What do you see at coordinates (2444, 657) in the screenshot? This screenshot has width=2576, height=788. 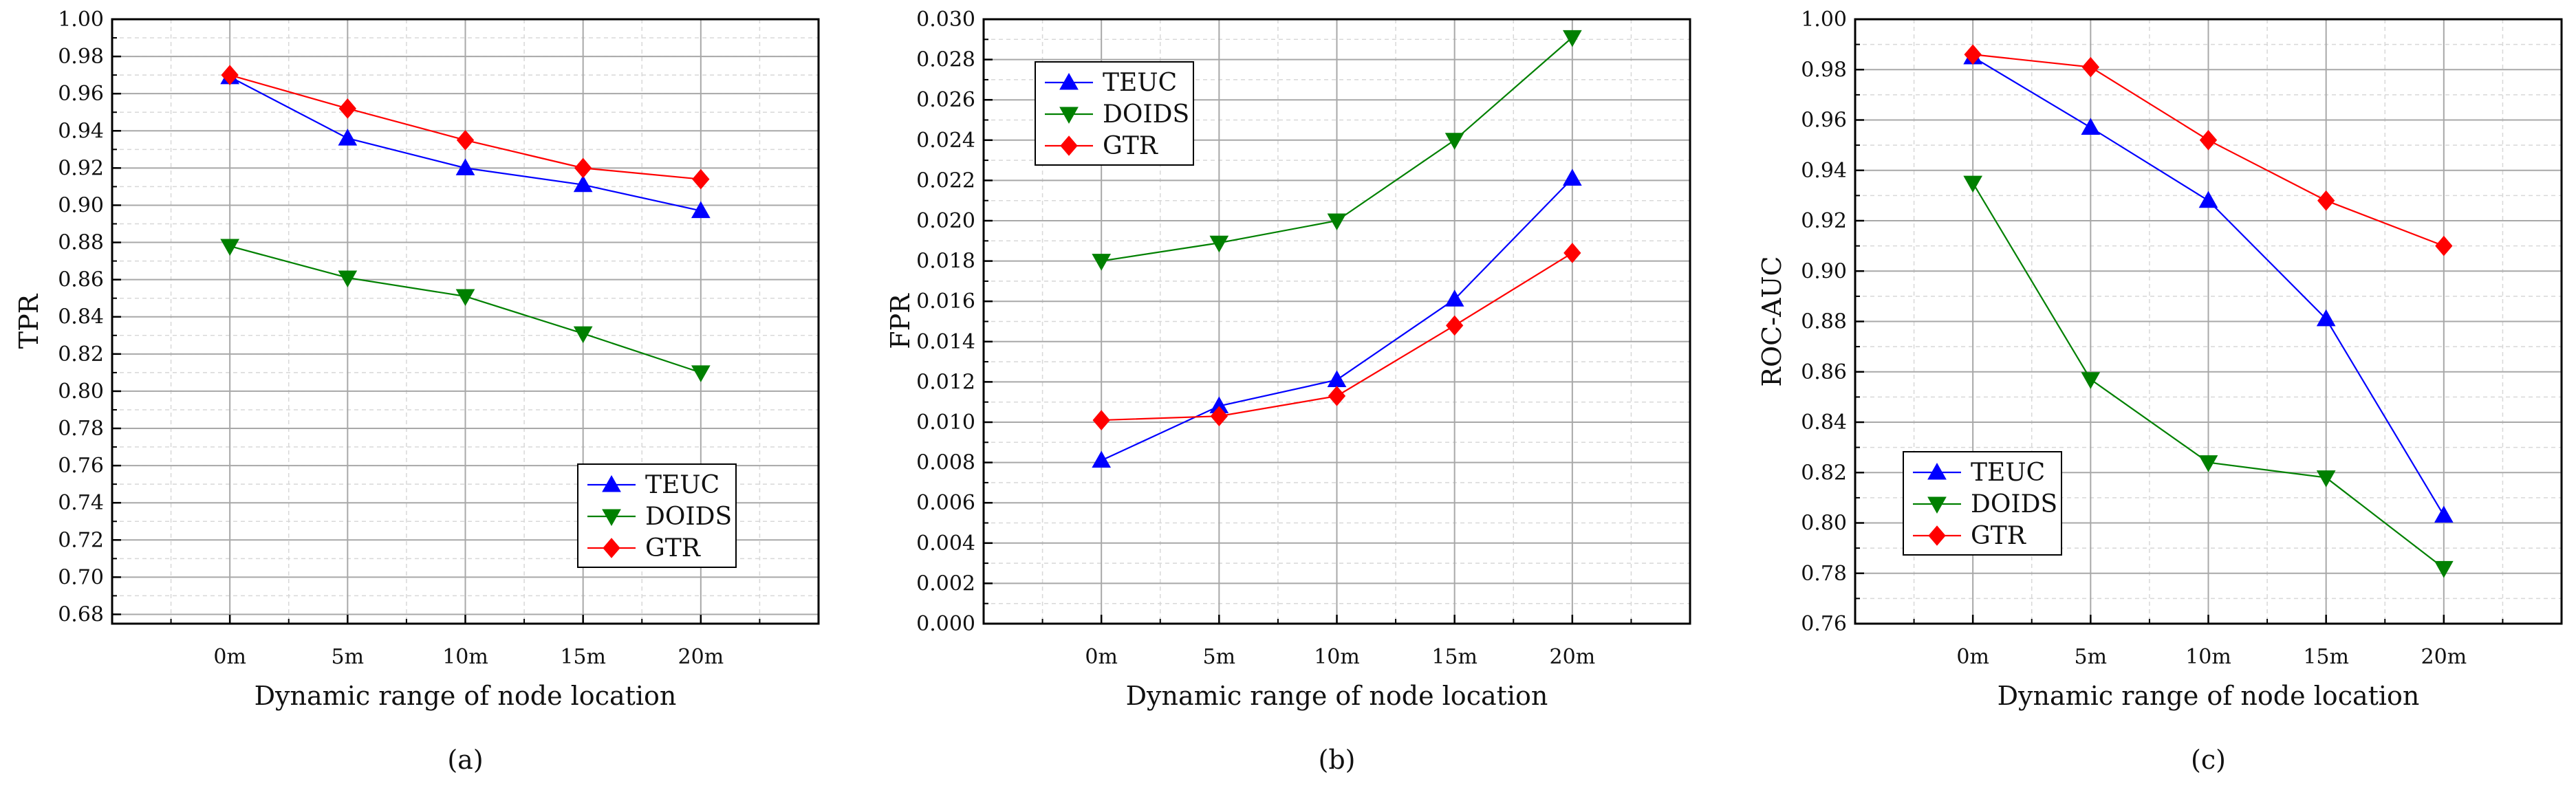 I see `x-tick-label: 20m` at bounding box center [2444, 657].